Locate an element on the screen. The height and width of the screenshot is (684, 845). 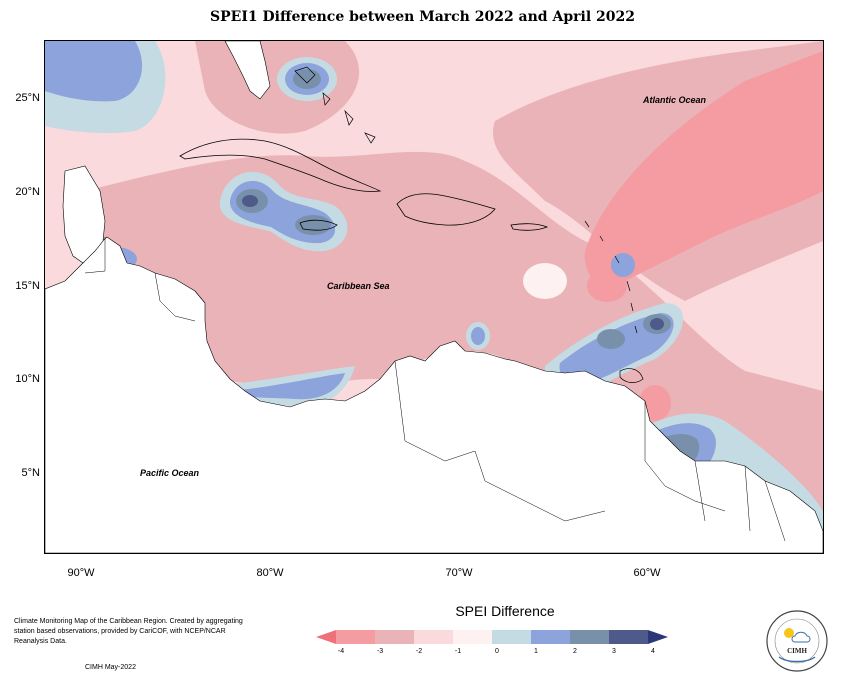
cuba-outline is located at coordinates (280, 165).